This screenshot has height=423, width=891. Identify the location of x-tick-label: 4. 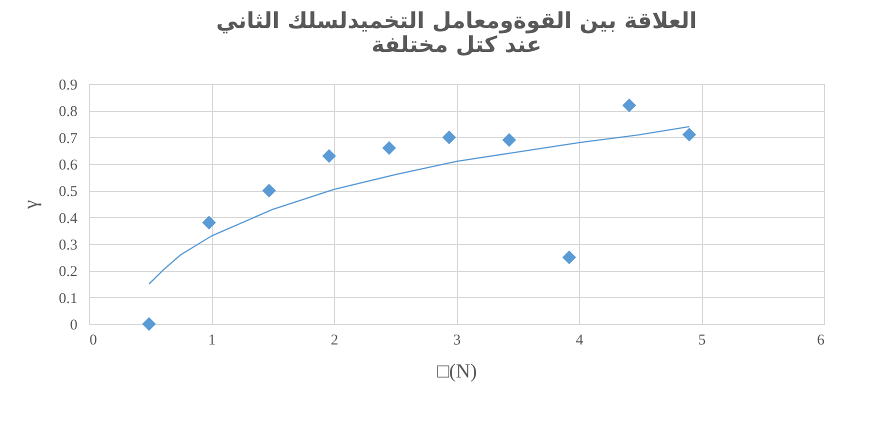
(580, 340).